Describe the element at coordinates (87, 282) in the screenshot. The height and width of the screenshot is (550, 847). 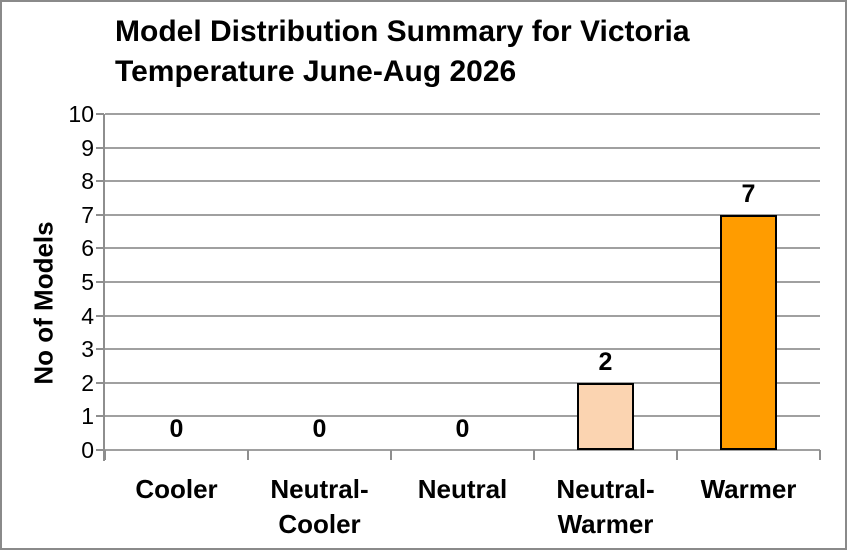
I see `y-tick-label: 5` at that location.